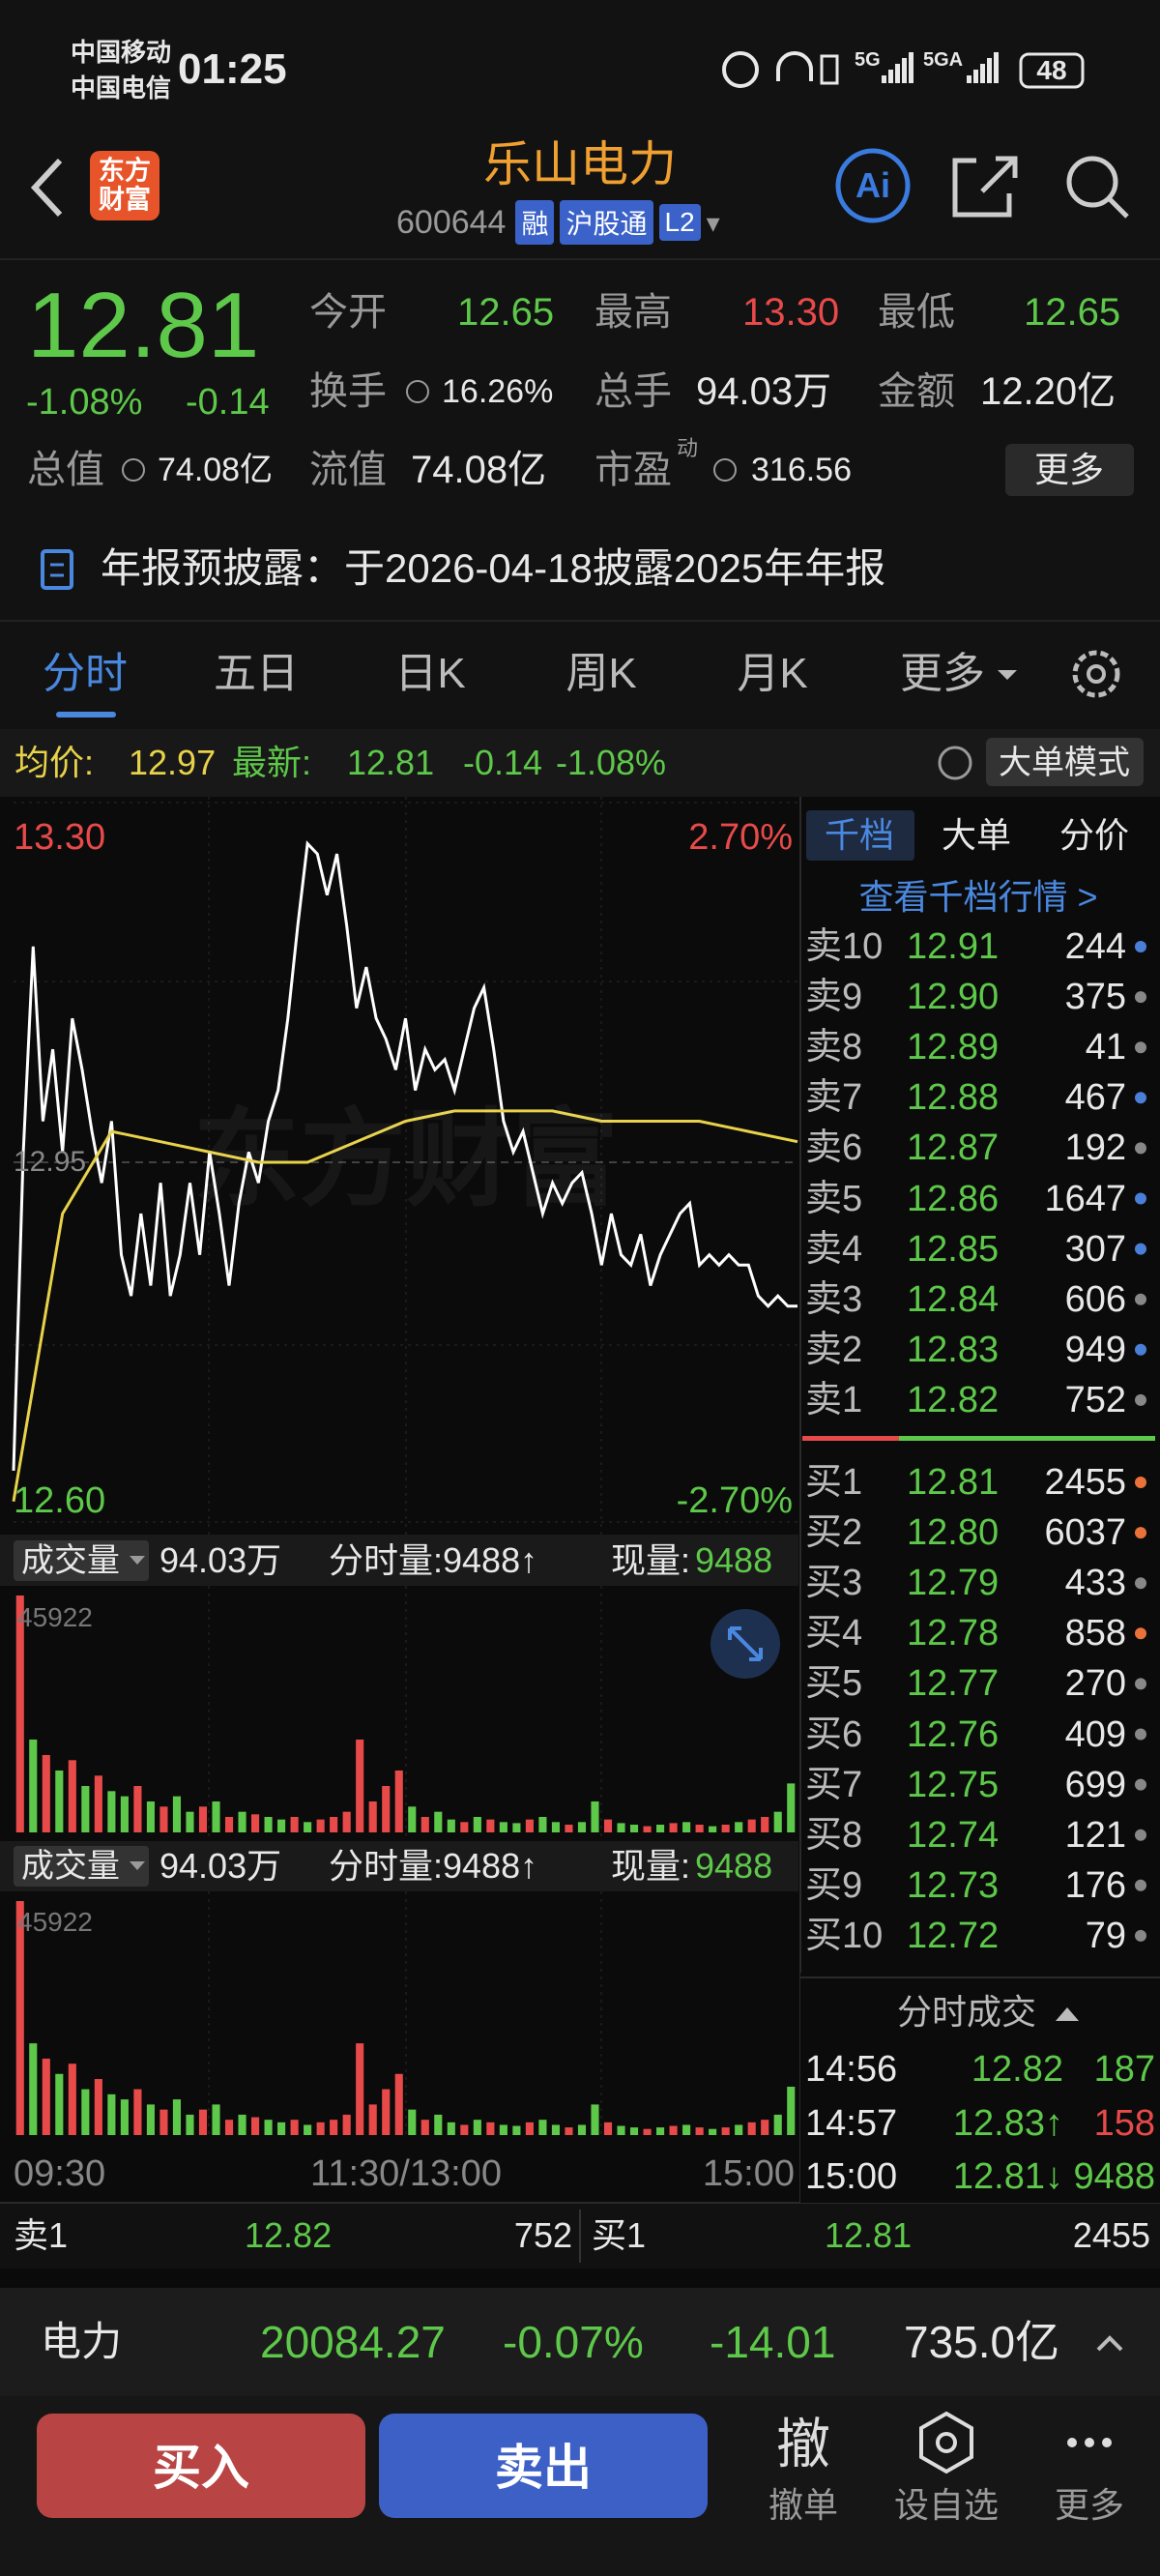  I want to click on signal-bar, so click(996, 67).